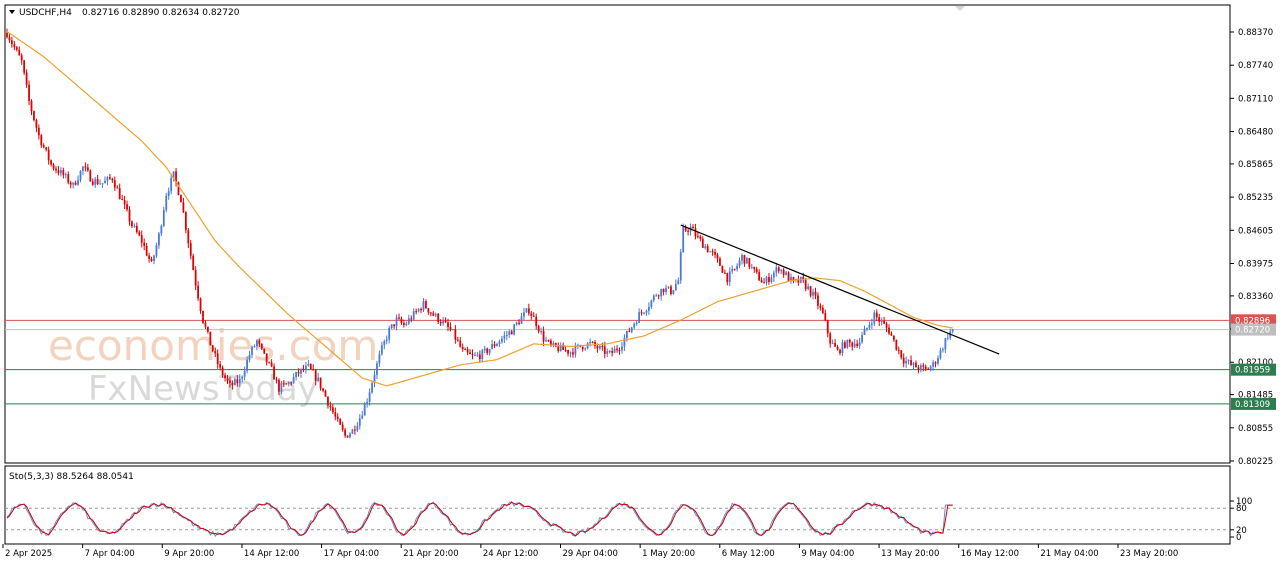  Describe the element at coordinates (1252, 405) in the screenshot. I see `price-label: 0.81309` at that location.